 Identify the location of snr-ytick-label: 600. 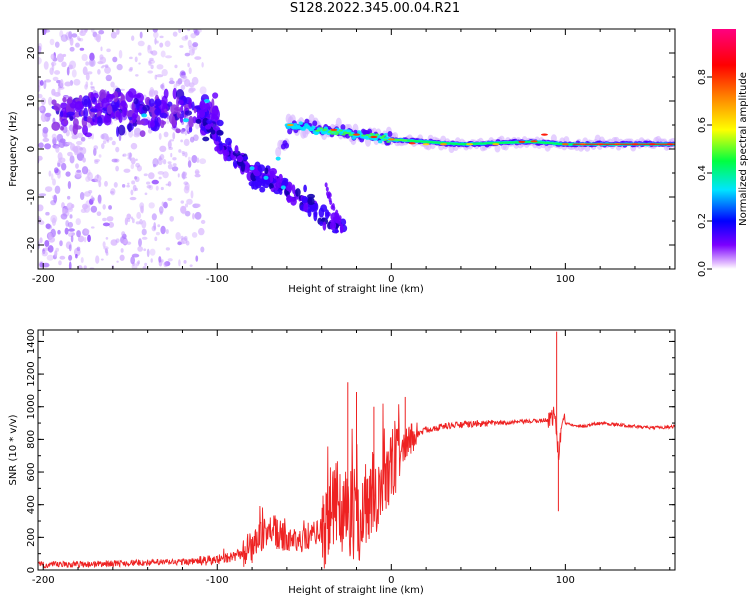
(31, 471).